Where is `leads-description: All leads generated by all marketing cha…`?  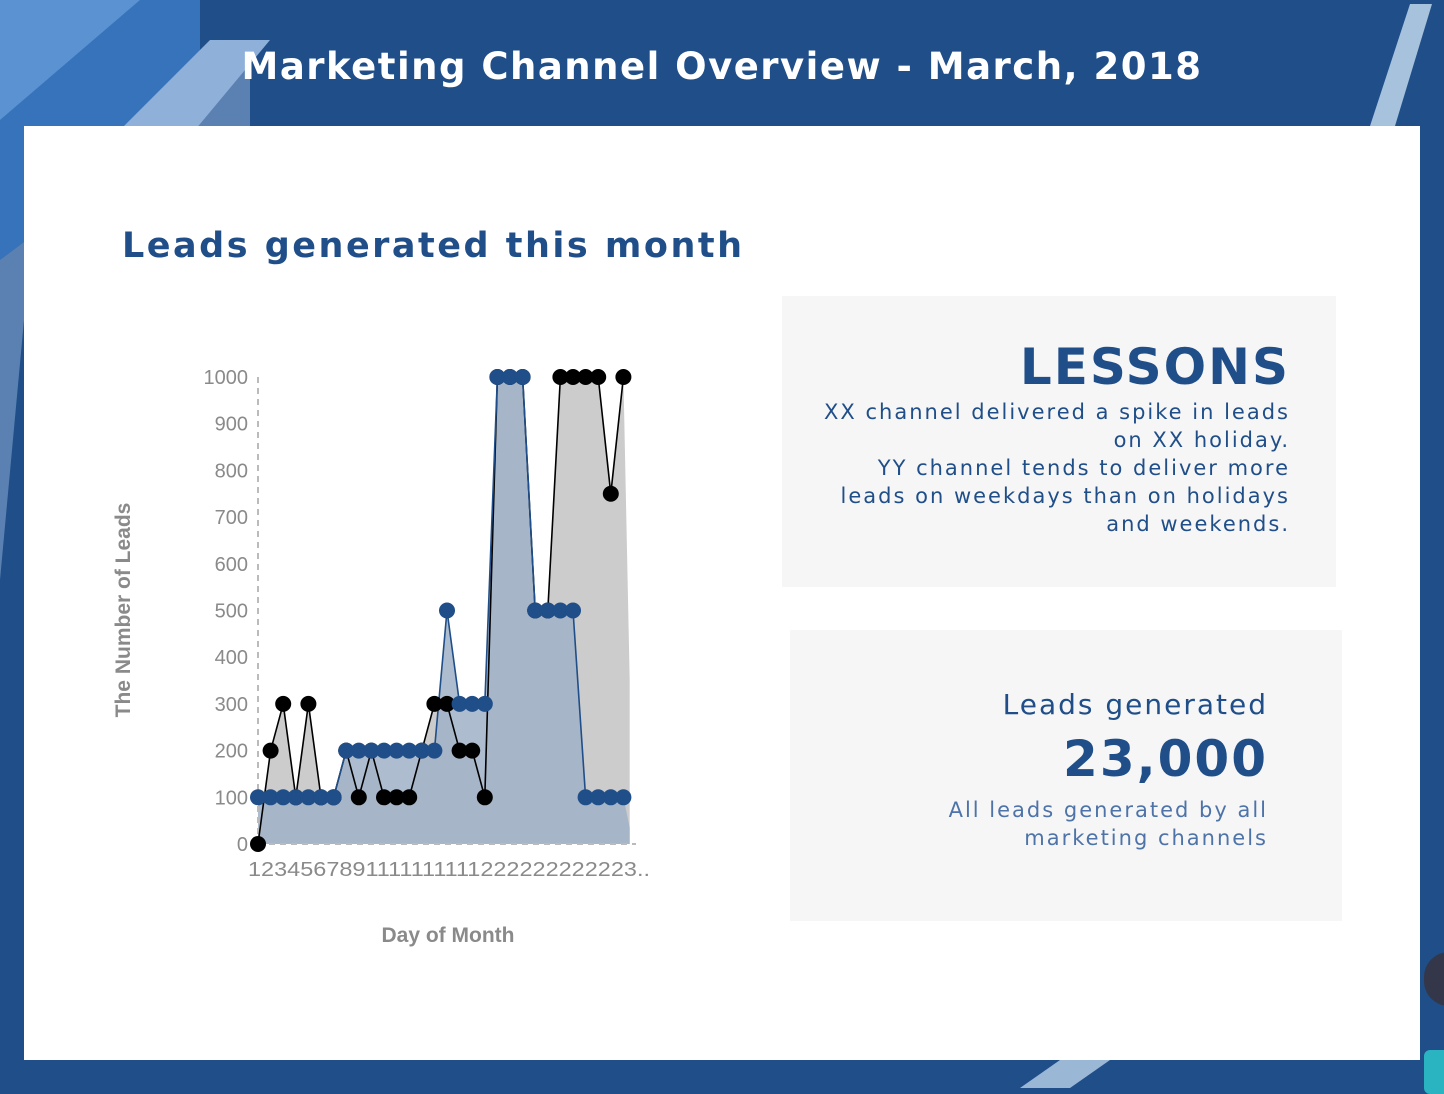
leads-description: All leads generated by all marketing cha… is located at coordinates (1108, 824).